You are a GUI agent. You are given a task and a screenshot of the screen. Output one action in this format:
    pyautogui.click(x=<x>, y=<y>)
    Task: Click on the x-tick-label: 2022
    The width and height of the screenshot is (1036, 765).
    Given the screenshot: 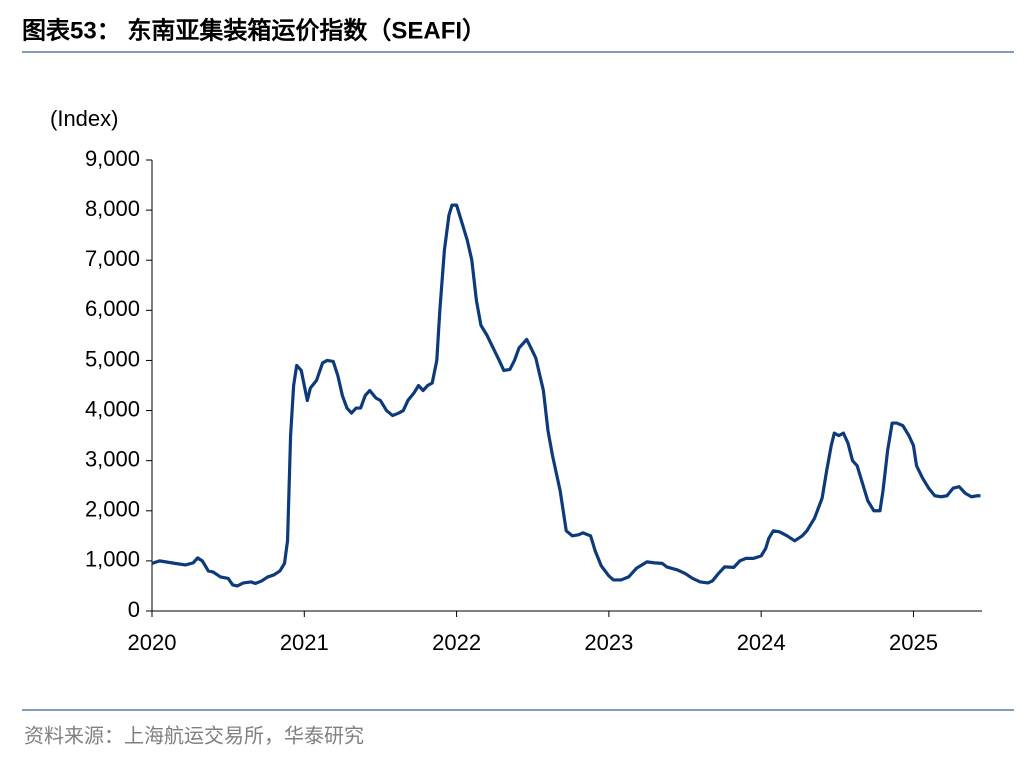 What is the action you would take?
    pyautogui.click(x=456, y=642)
    